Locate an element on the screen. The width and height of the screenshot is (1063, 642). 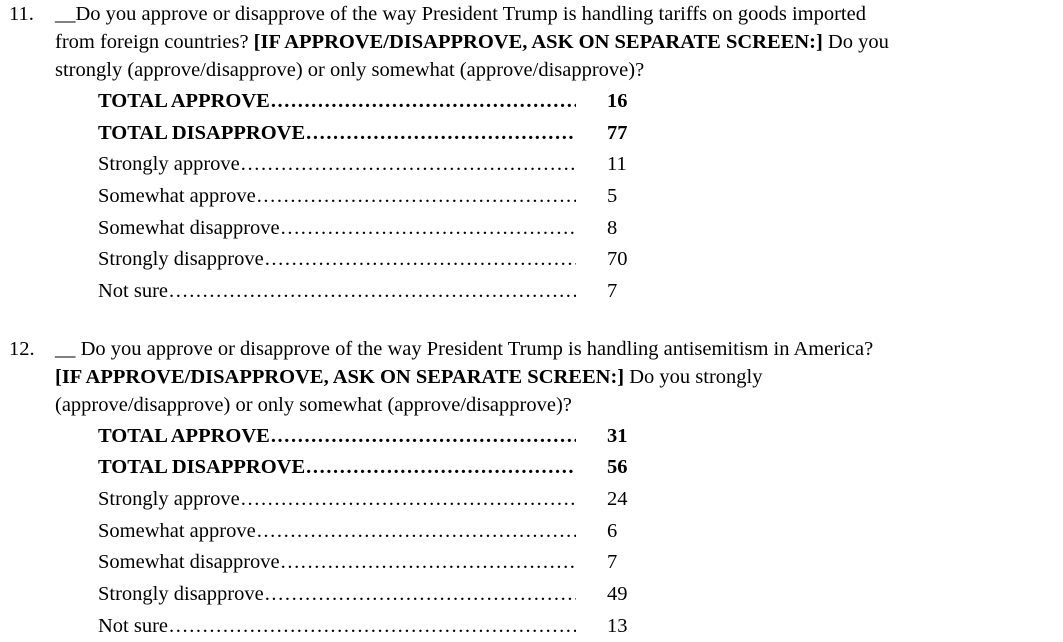
question-number: 11. is located at coordinates (21, 14).